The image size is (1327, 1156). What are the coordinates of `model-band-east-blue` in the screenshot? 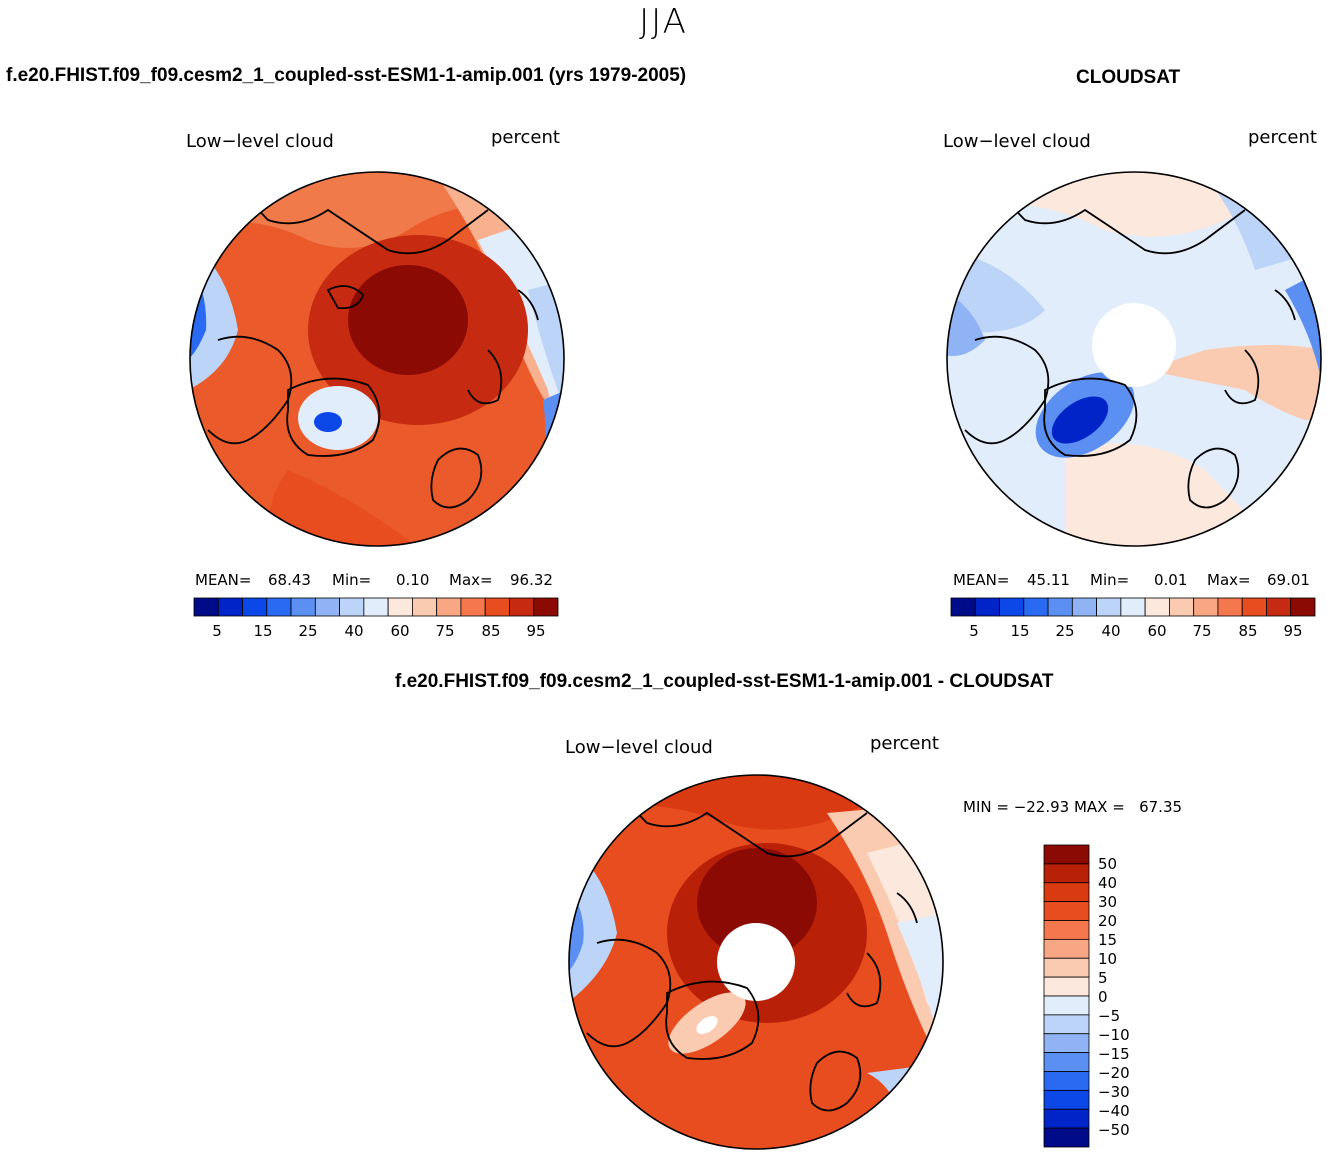 It's located at (546, 345).